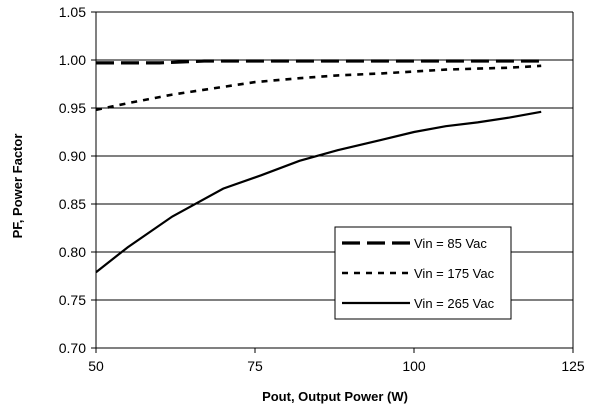  What do you see at coordinates (336, 361) in the screenshot?
I see `x-axis-ticks: 50 75 100 125` at bounding box center [336, 361].